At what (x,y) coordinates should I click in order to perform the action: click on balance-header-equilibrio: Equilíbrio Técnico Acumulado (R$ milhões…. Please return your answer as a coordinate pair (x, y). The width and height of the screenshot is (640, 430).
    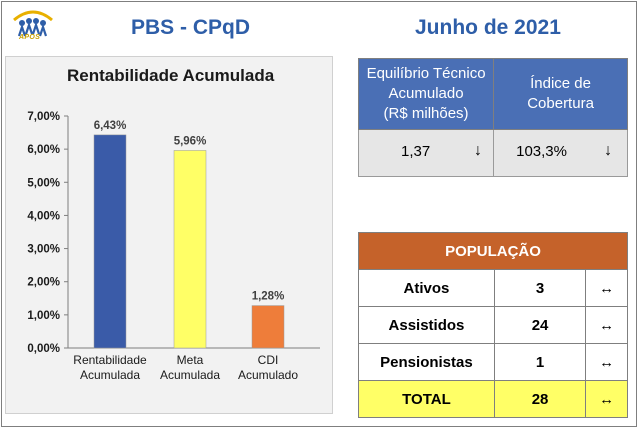
    Looking at the image, I should click on (426, 94).